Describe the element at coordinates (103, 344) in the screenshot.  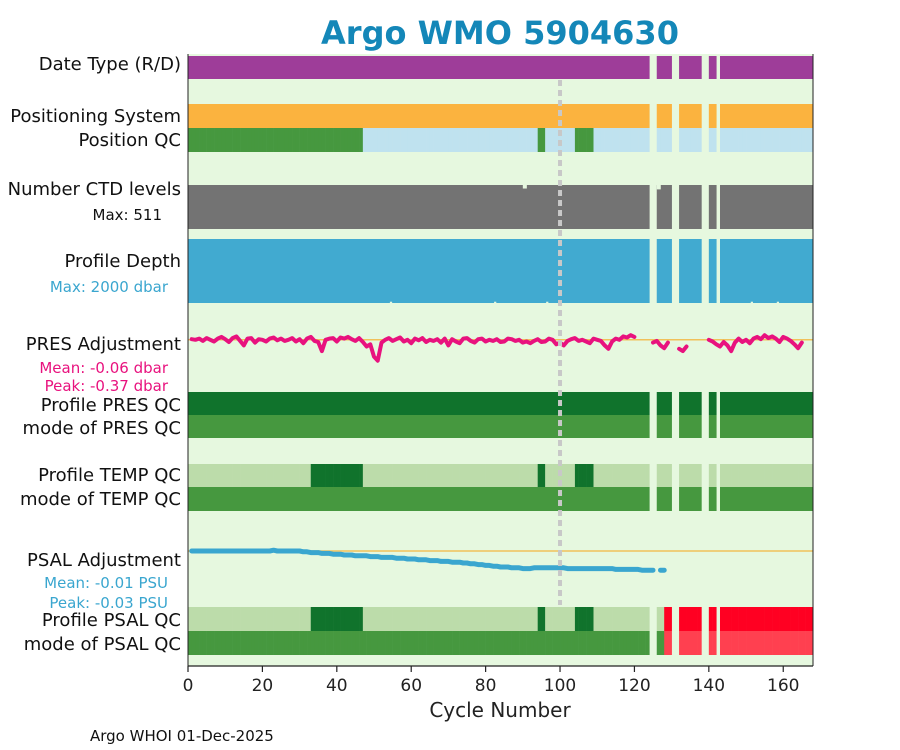
I see `row-label-pres-adjustment: PRES Adjustment` at that location.